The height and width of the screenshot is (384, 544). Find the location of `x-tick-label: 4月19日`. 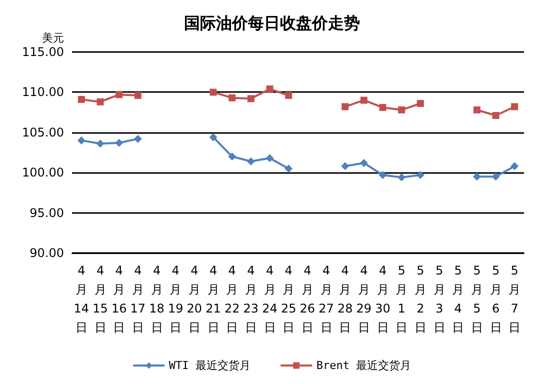

x-tick-label: 4月19日 is located at coordinates (176, 299).